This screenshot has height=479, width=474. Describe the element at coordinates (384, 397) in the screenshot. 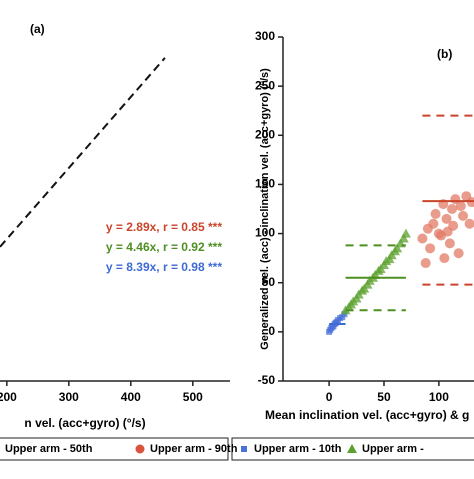

I see `x-tick-label: 50` at that location.